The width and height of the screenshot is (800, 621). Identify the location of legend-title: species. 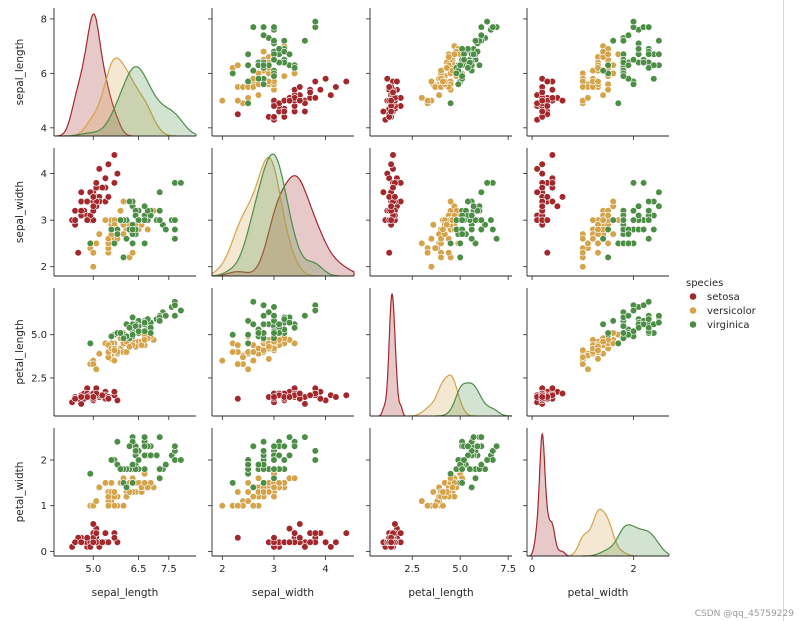
(704, 283).